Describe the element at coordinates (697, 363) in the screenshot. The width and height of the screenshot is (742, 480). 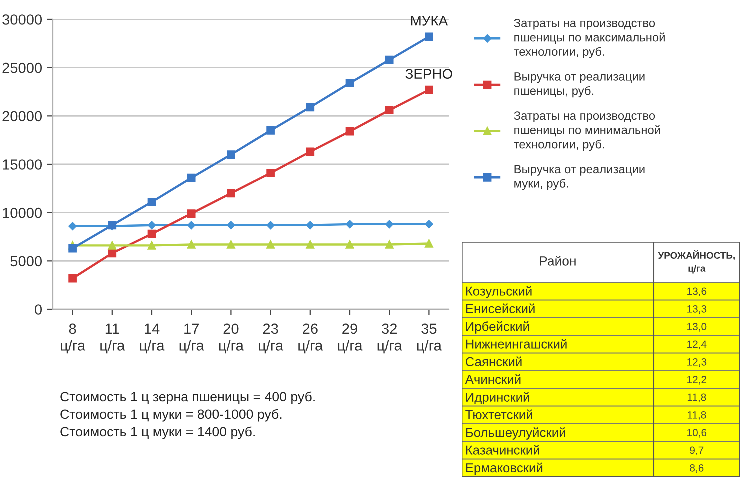
I see `text: 12,3` at that location.